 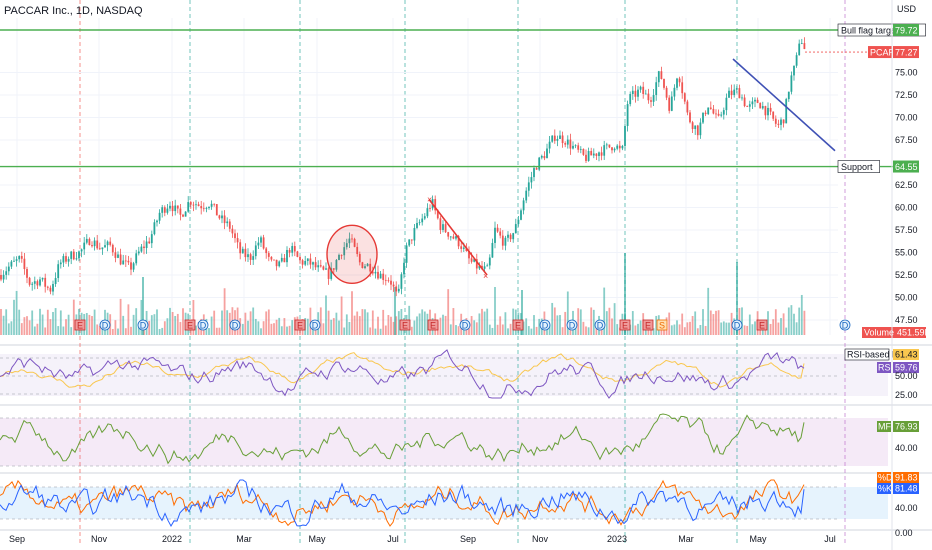 What do you see at coordinates (904, 533) in the screenshot?
I see `stoch-bottom-tick-label: 0.00` at bounding box center [904, 533].